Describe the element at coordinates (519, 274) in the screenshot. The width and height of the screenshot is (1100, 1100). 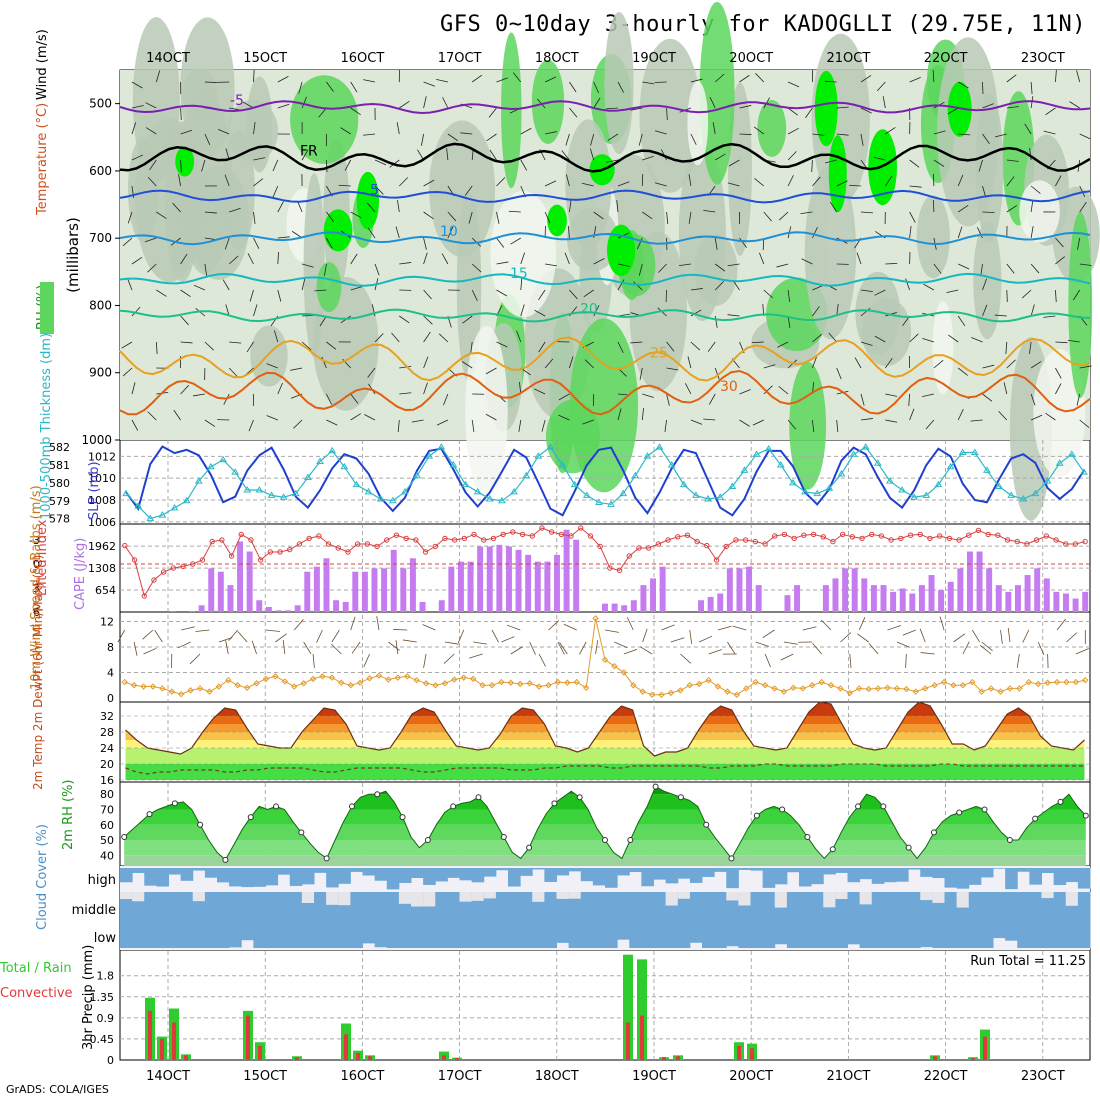
I see `isotherm-label: 15` at that location.